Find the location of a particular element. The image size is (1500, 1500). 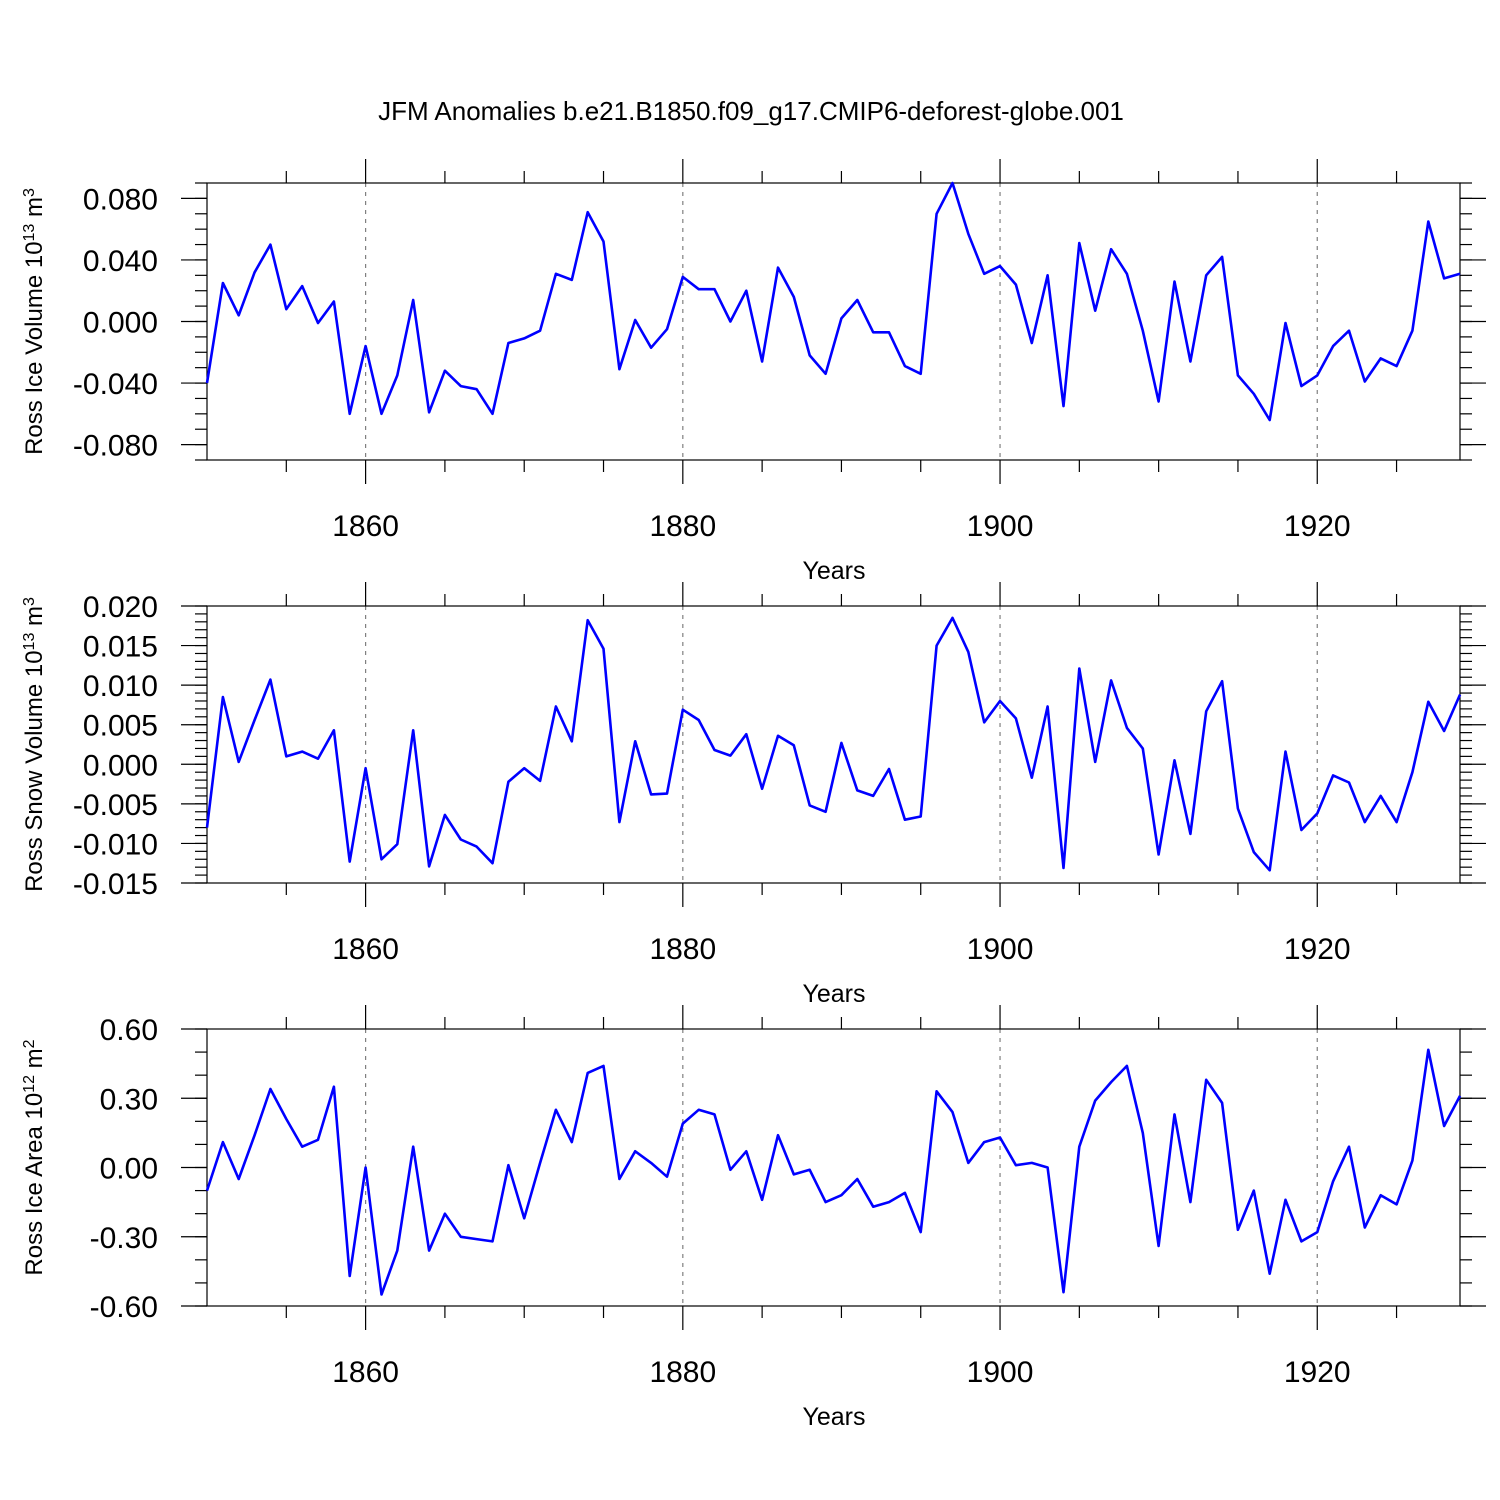

y-tick-label: -0.015 is located at coordinates (115, 884).